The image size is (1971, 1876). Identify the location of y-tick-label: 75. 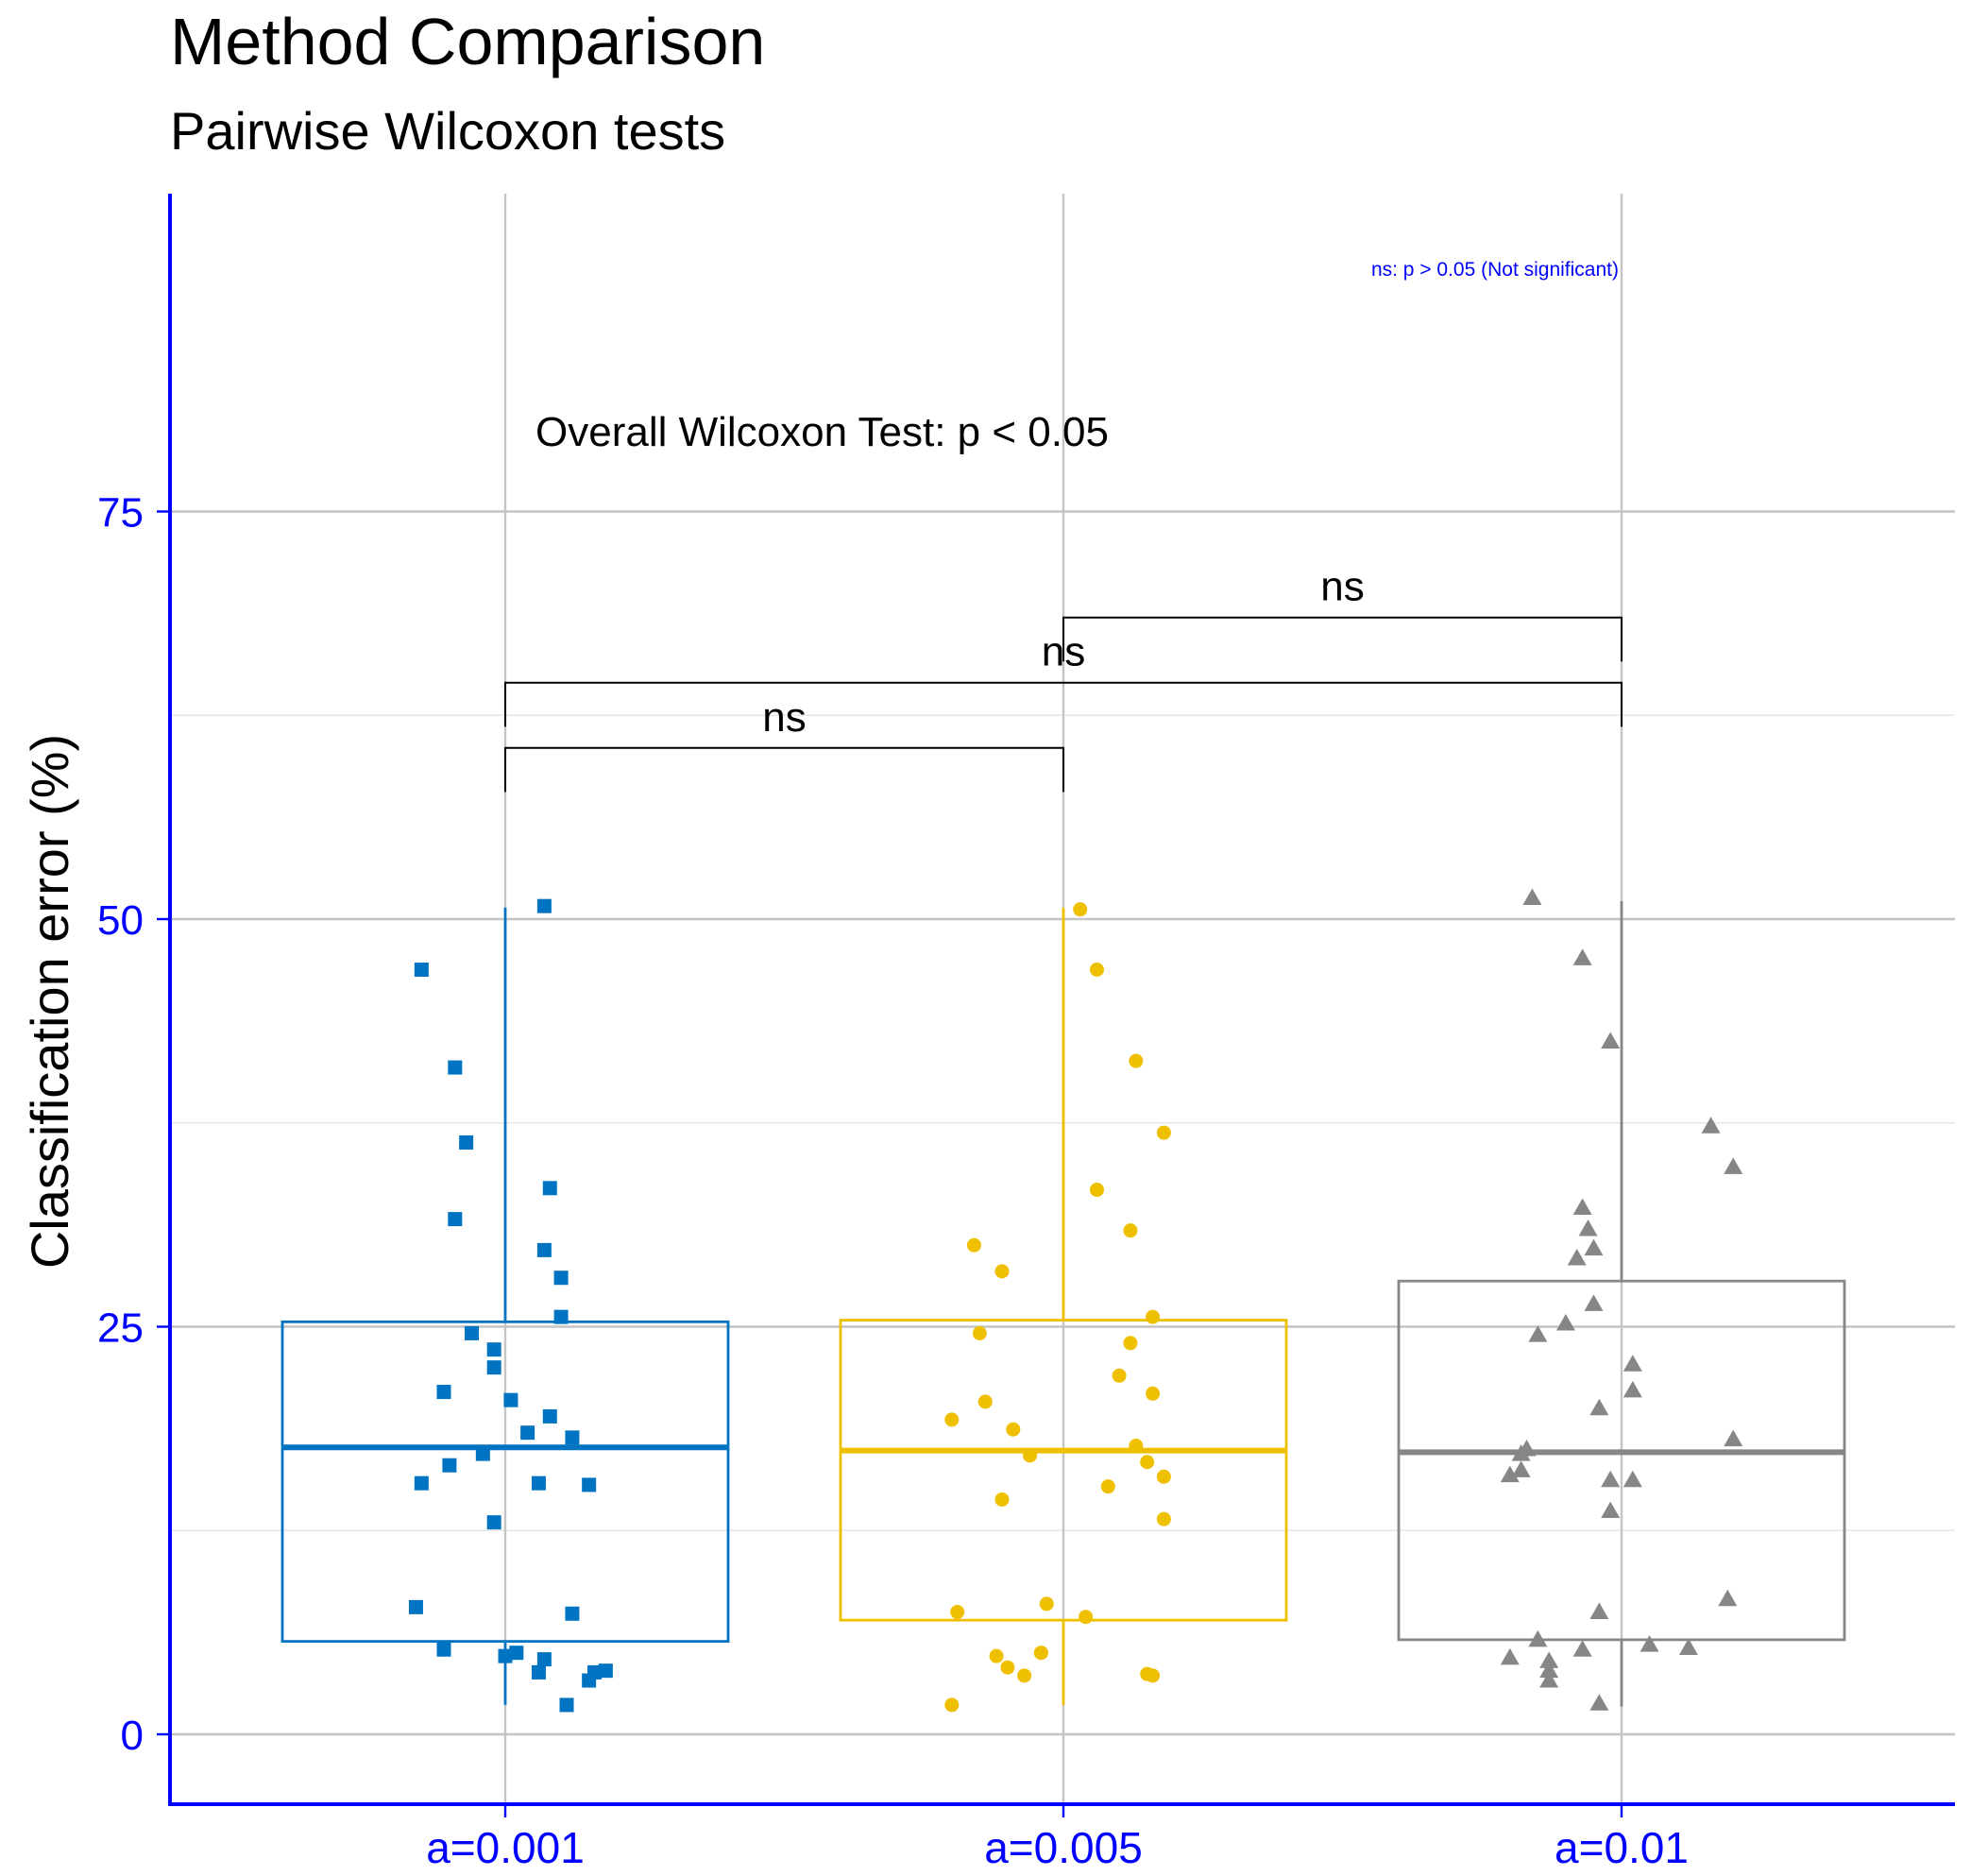
(120, 513).